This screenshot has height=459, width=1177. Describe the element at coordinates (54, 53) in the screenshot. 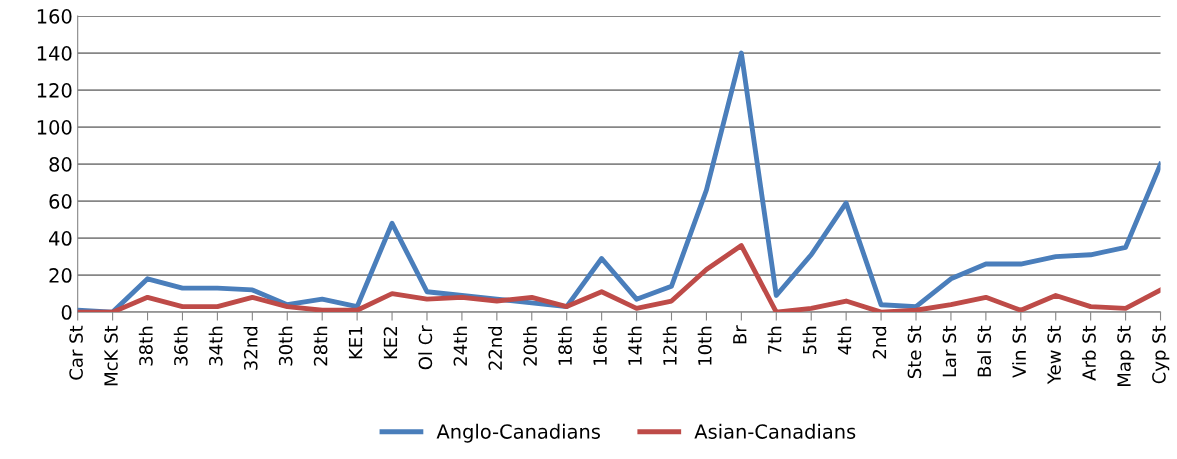

I see `y-tick-label: 140` at that location.